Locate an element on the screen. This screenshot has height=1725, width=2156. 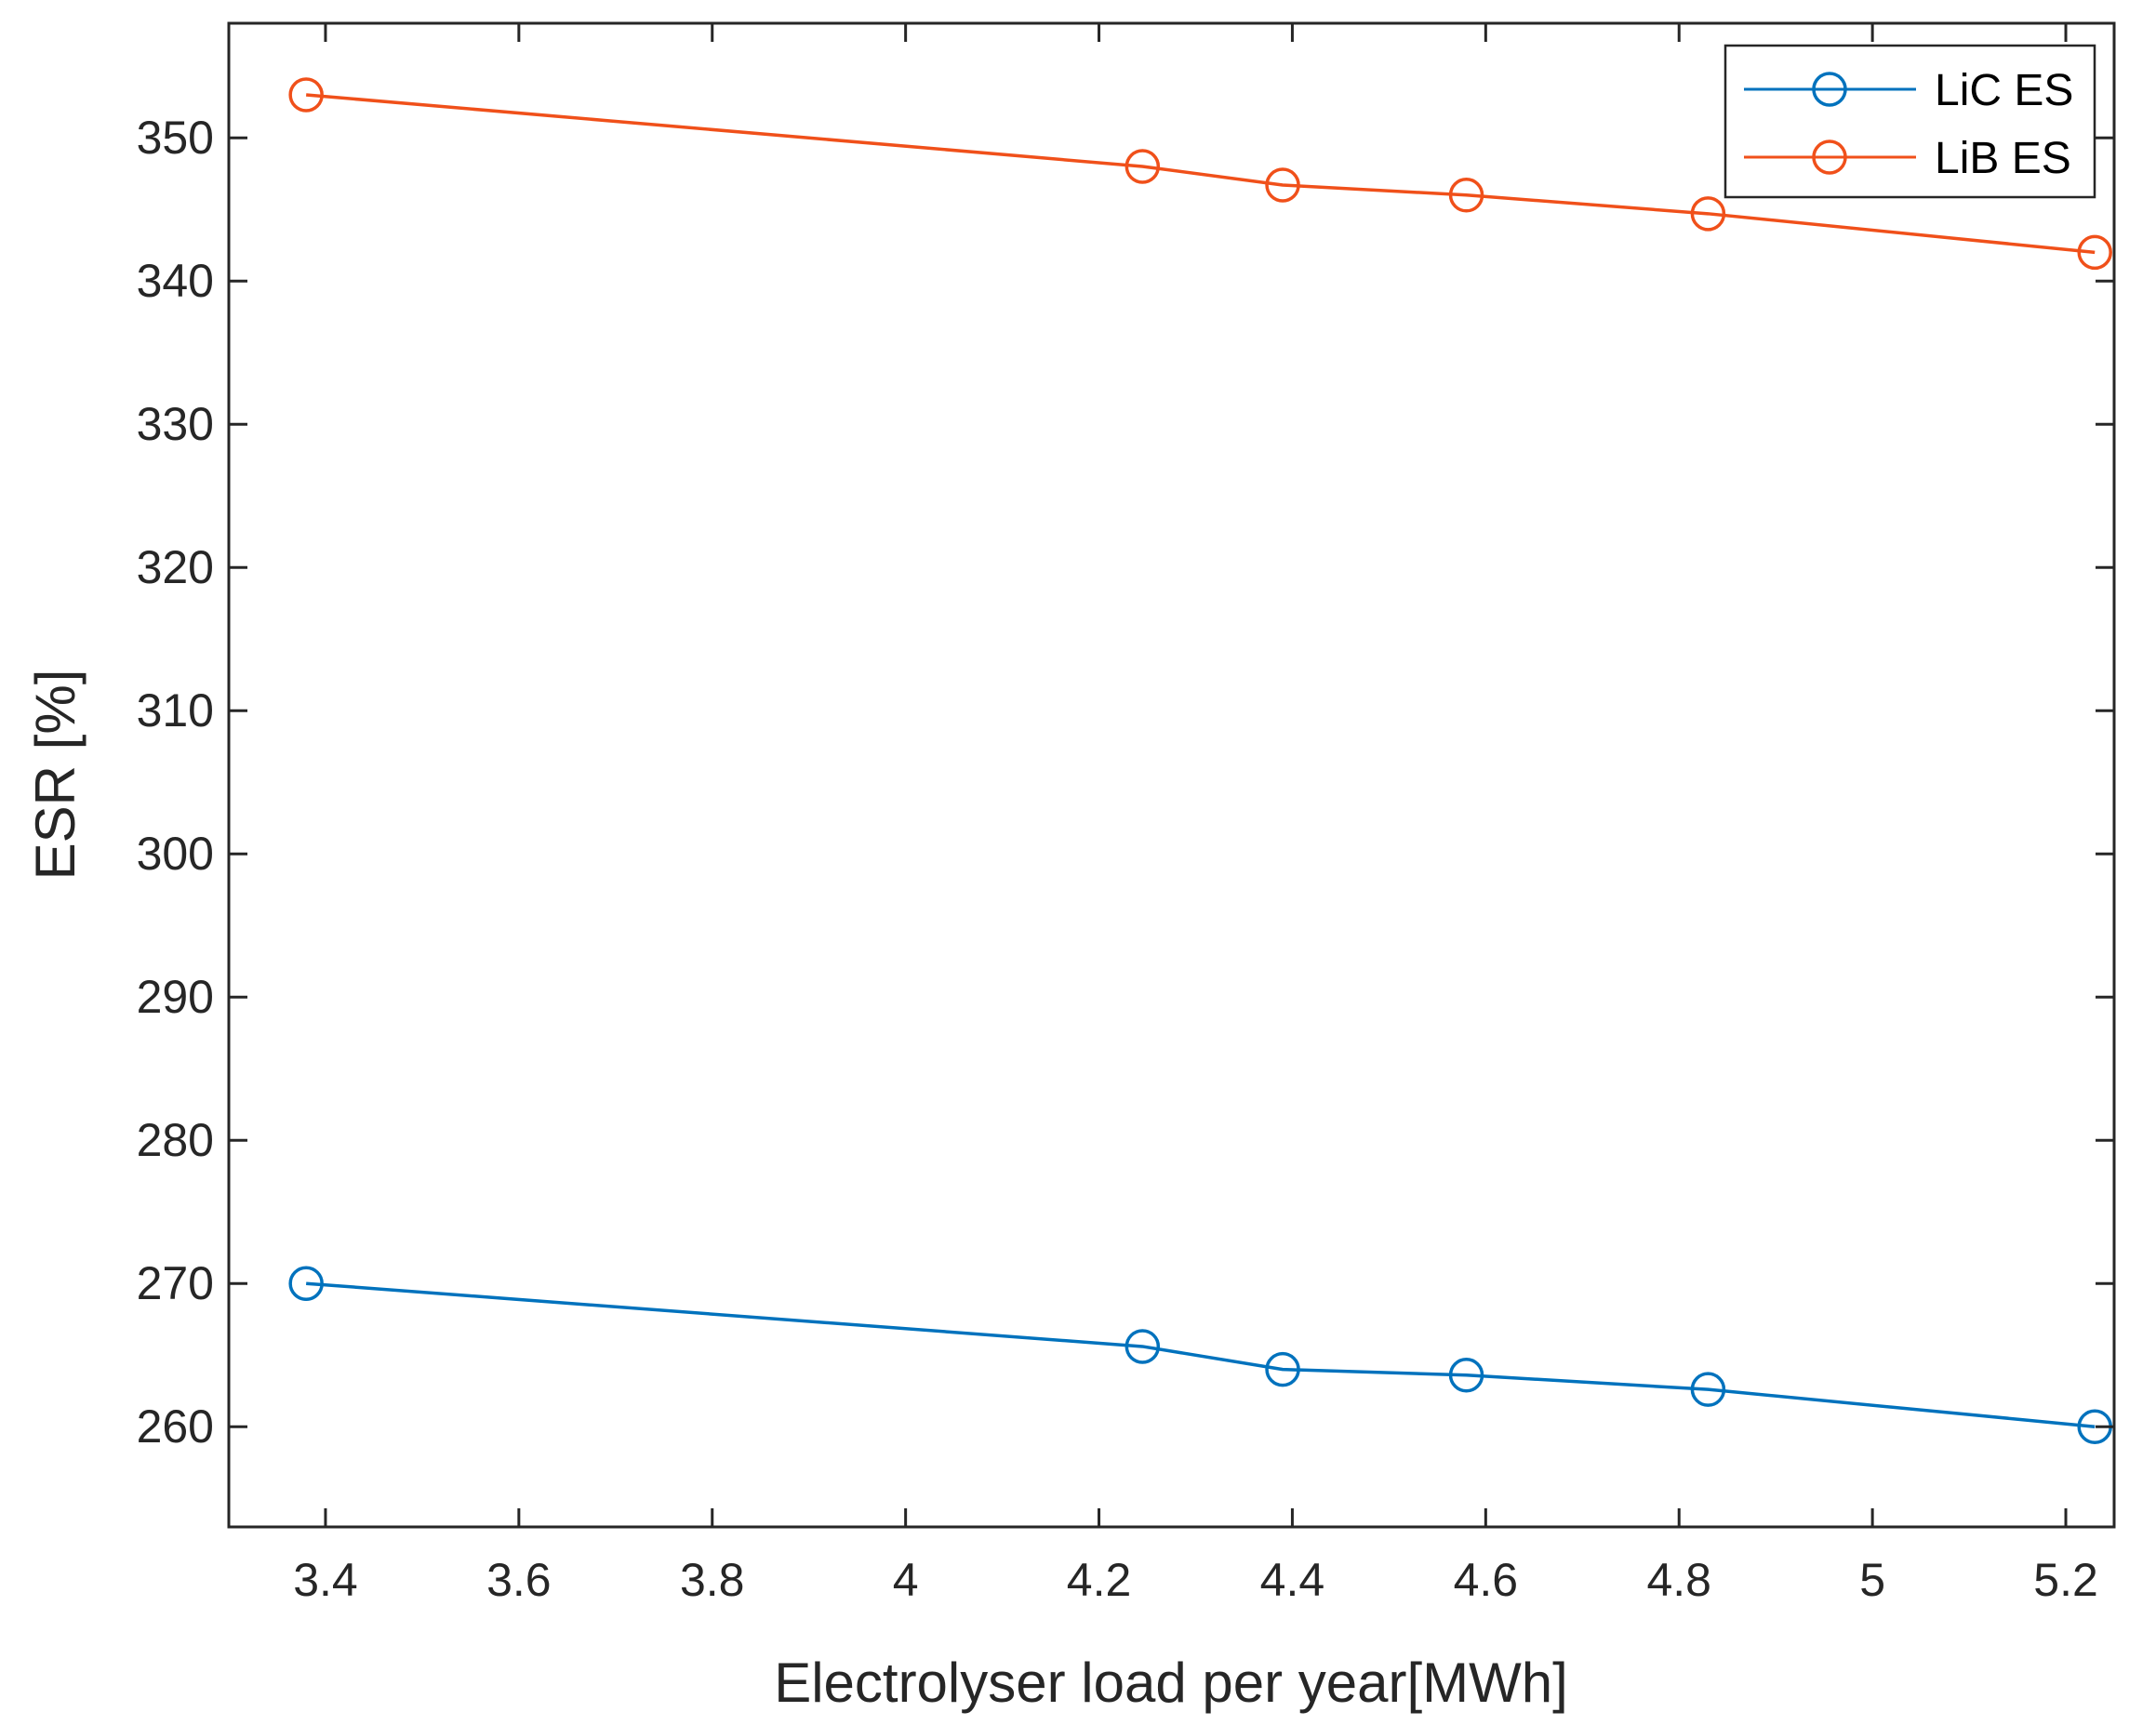
y-tick-label: 330 is located at coordinates (175, 424).